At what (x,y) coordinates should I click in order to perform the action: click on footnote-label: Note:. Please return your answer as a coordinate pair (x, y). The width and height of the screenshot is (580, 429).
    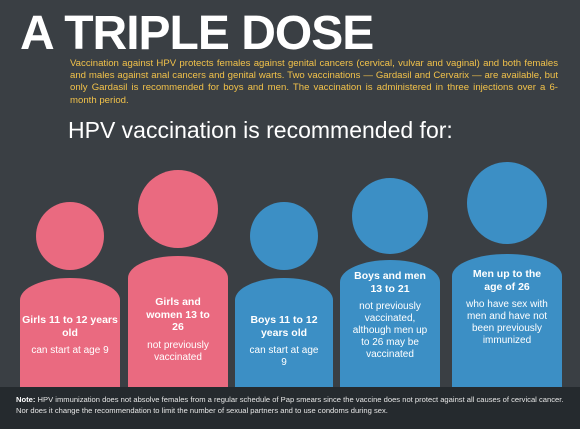
    Looking at the image, I should click on (26, 399).